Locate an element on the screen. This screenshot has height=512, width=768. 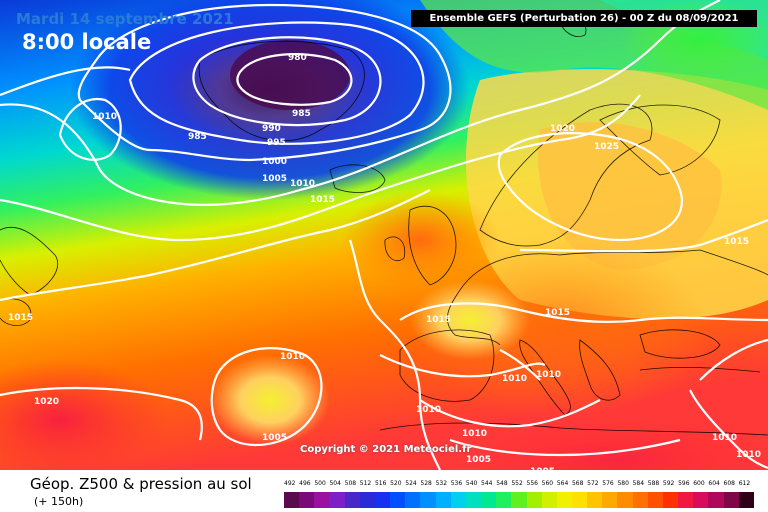
legend-value: 516 is located at coordinates (380, 483).